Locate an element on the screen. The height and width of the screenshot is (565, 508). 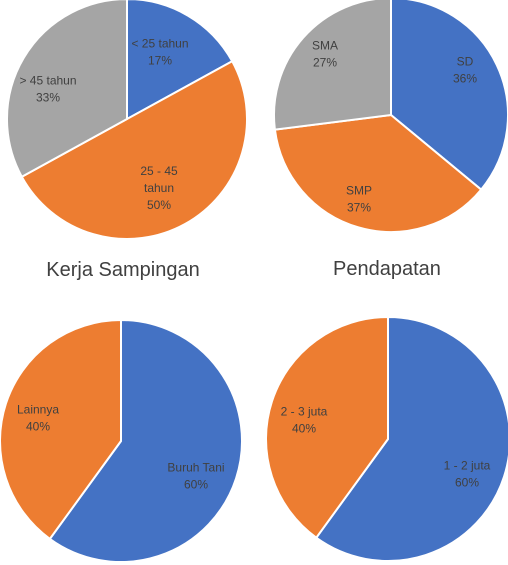
slice-label-buruh-tani: Buruh Tani 60% is located at coordinates (195, 476).